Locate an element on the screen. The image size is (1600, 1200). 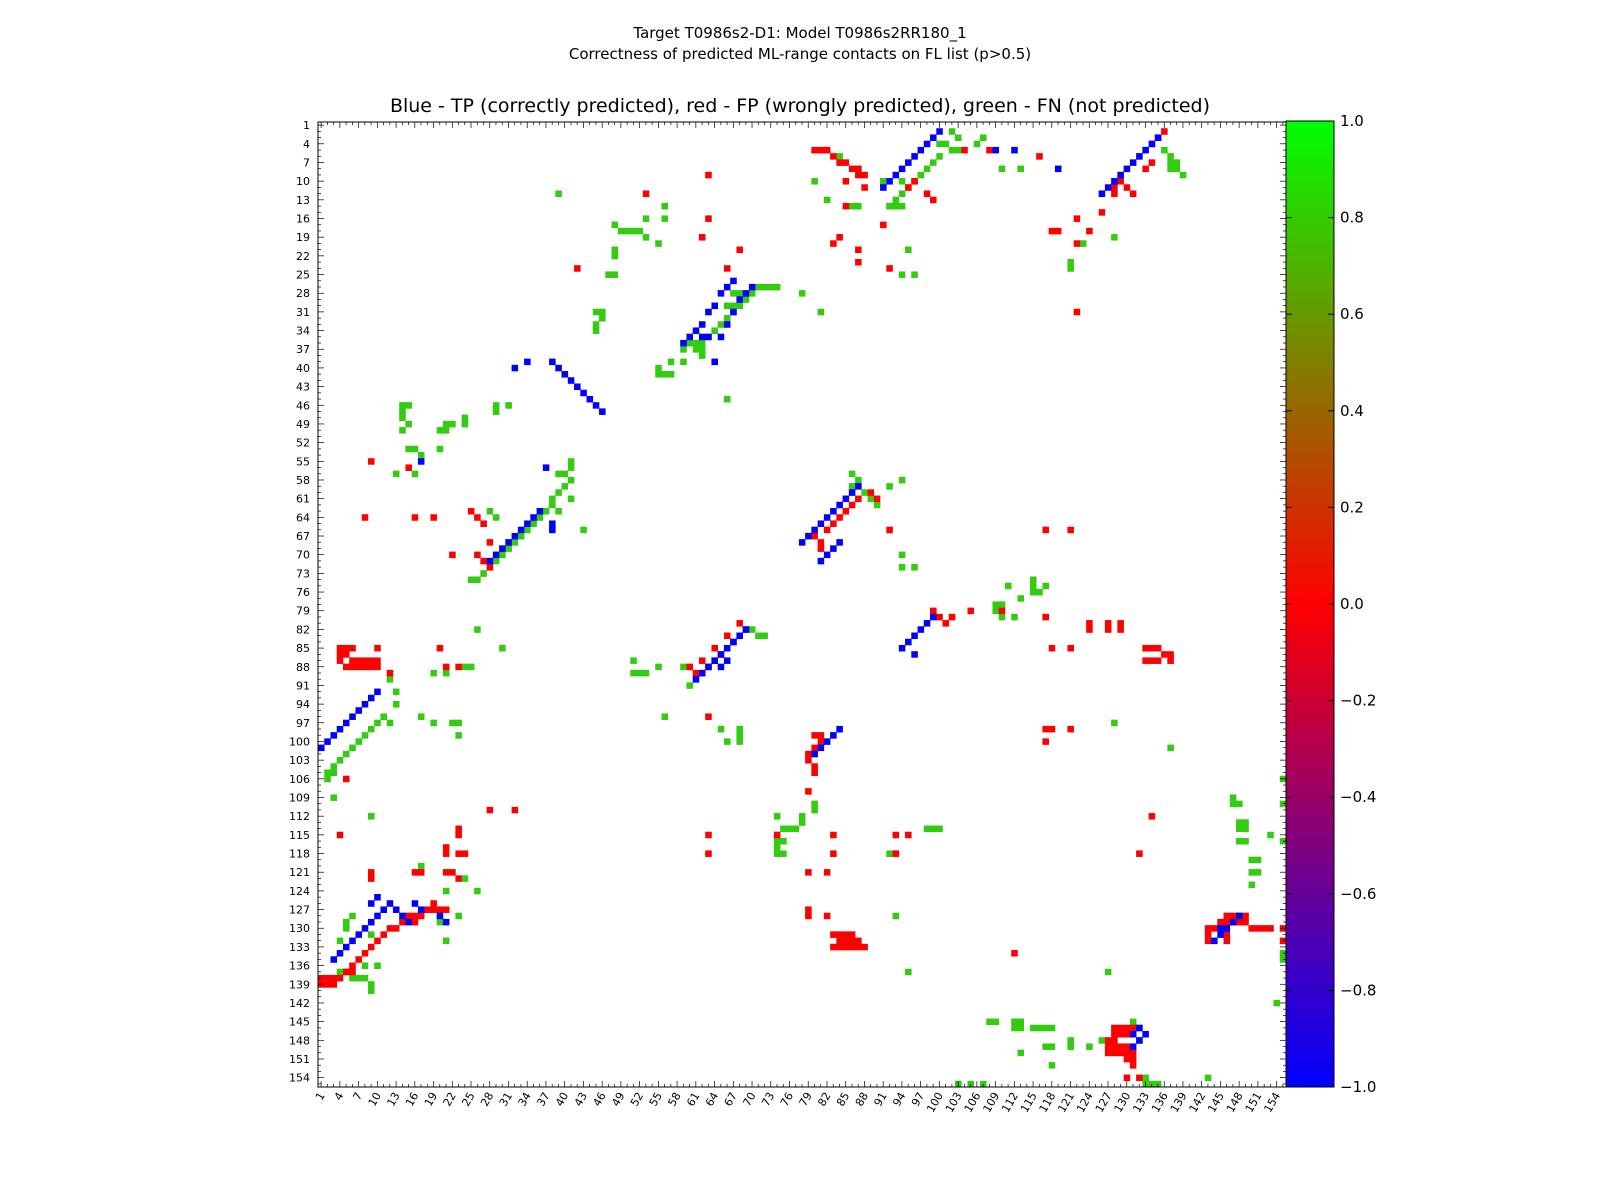
colorbar-tick-label: −0.6 is located at coordinates (1358, 894).